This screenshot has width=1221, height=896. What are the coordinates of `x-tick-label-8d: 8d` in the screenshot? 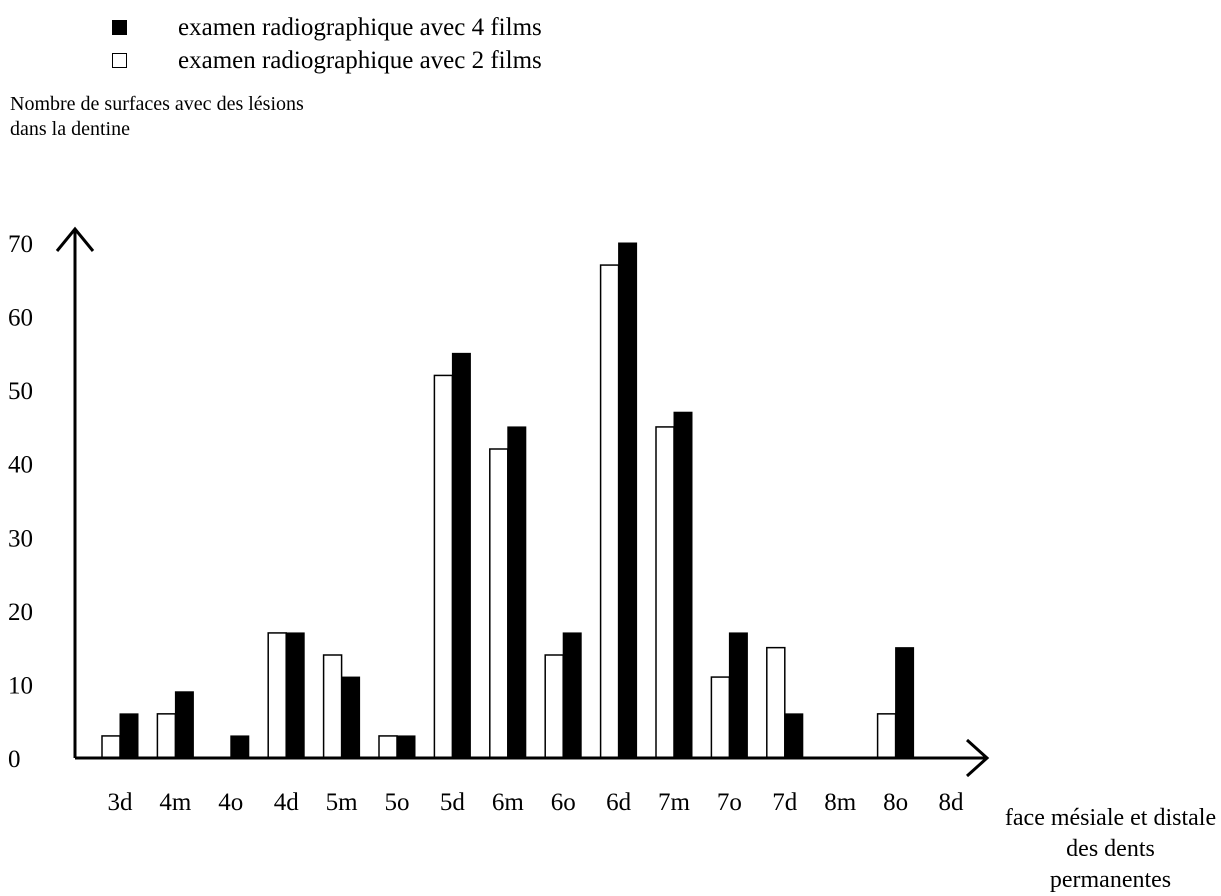 It's located at (952, 802).